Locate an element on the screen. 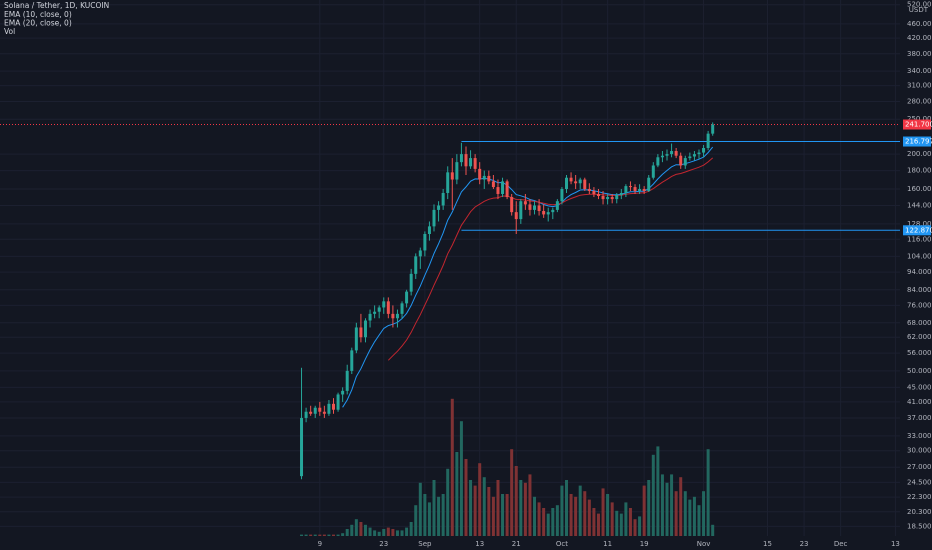  y-tick-label: 280.000 is located at coordinates (919, 102).